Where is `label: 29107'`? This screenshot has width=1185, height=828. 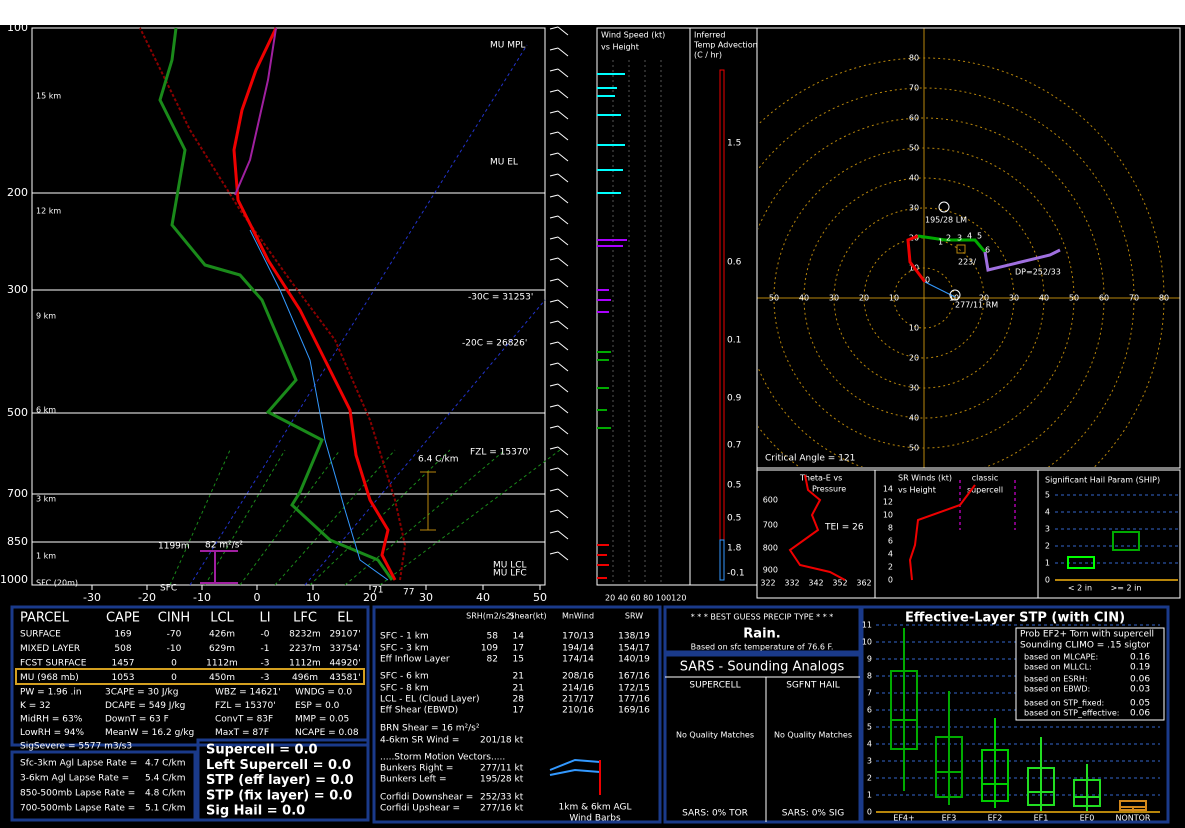 label: 29107' is located at coordinates (344, 635).